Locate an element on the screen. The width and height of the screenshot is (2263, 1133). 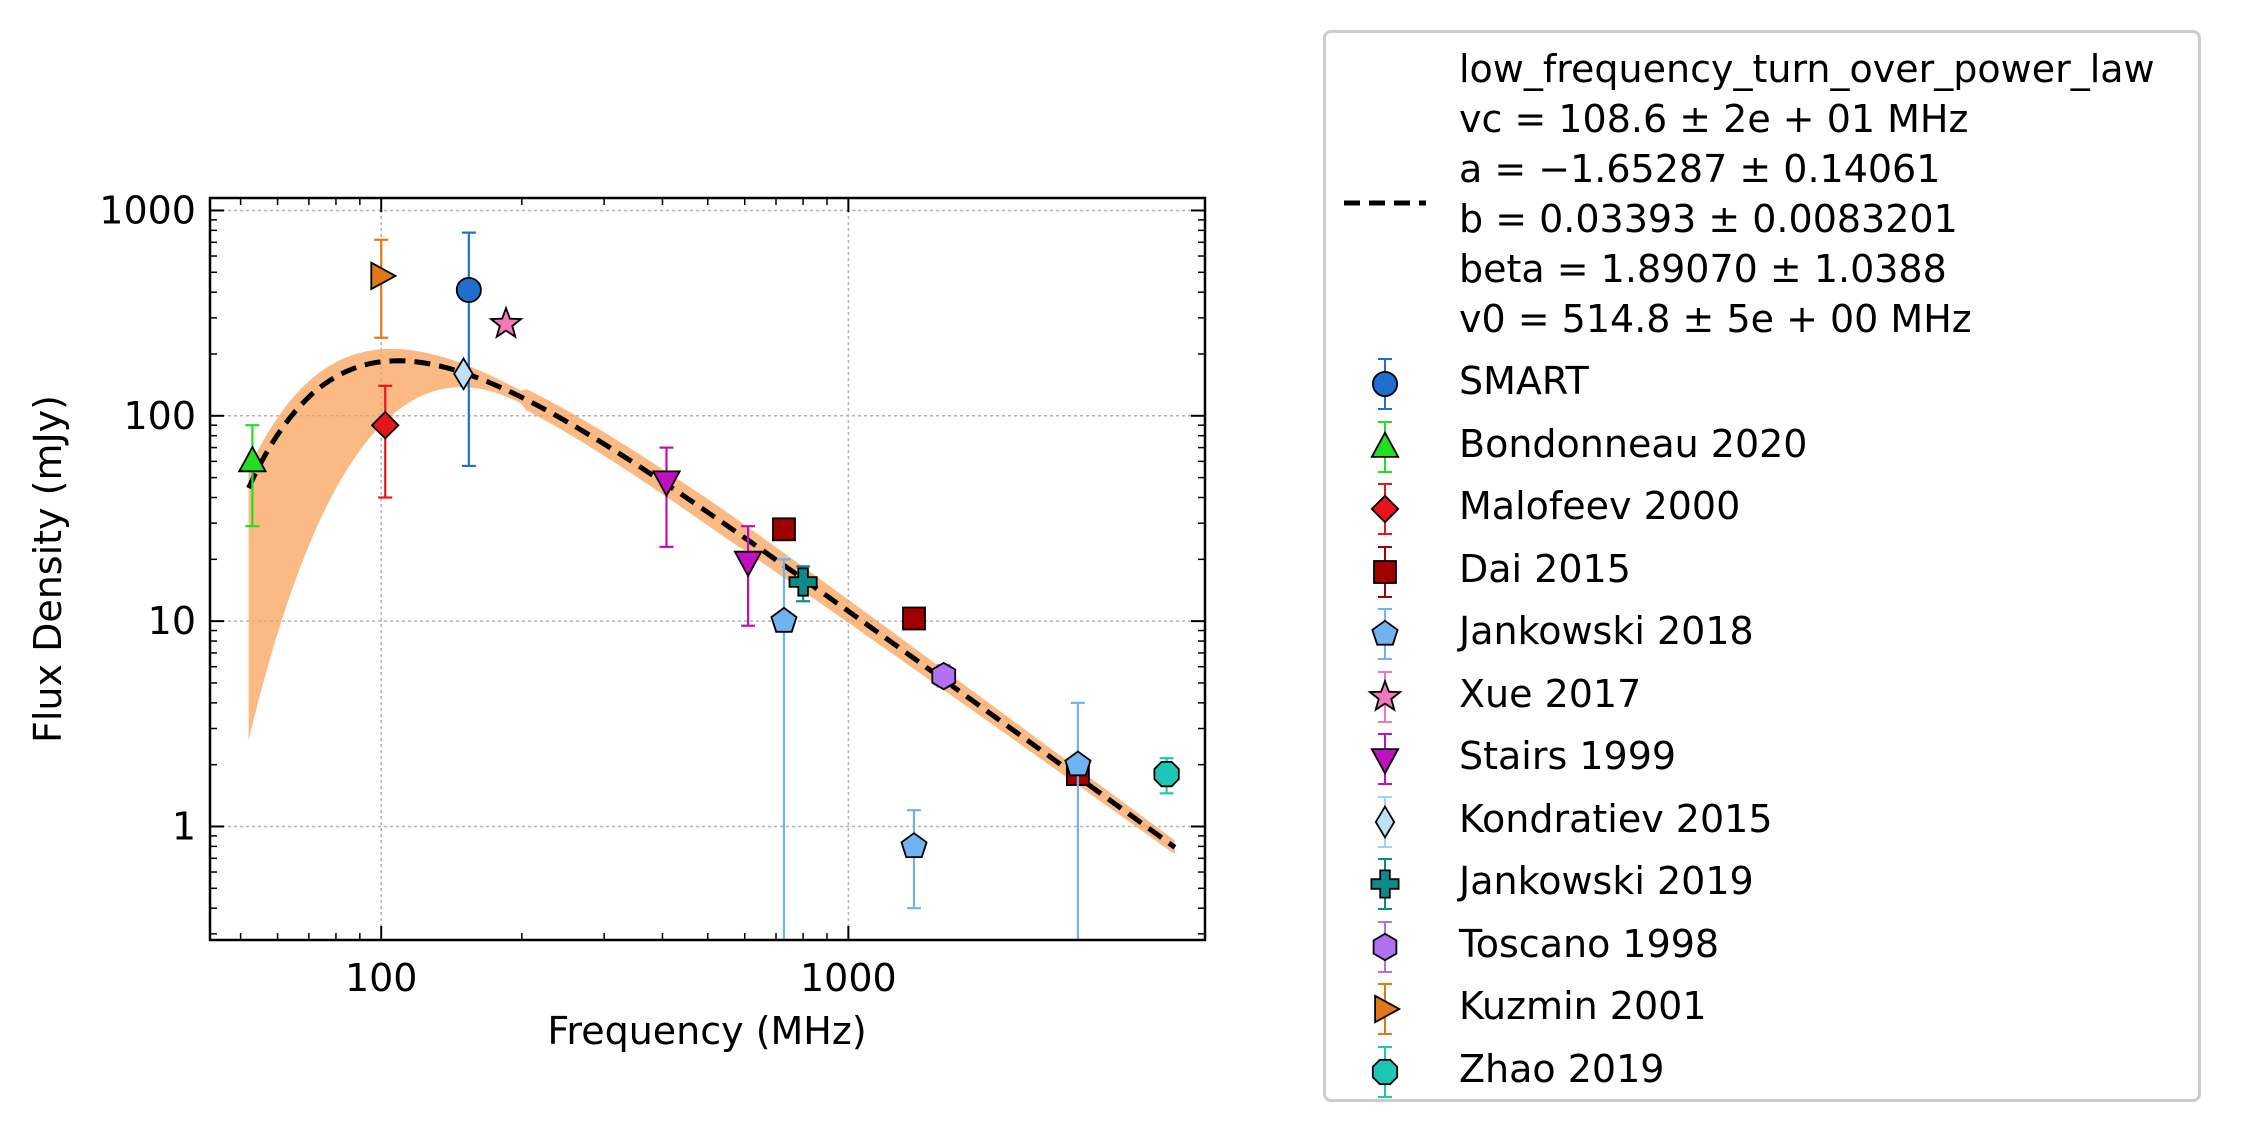
legend-label: Jankowski 2018 is located at coordinates (1606, 631).